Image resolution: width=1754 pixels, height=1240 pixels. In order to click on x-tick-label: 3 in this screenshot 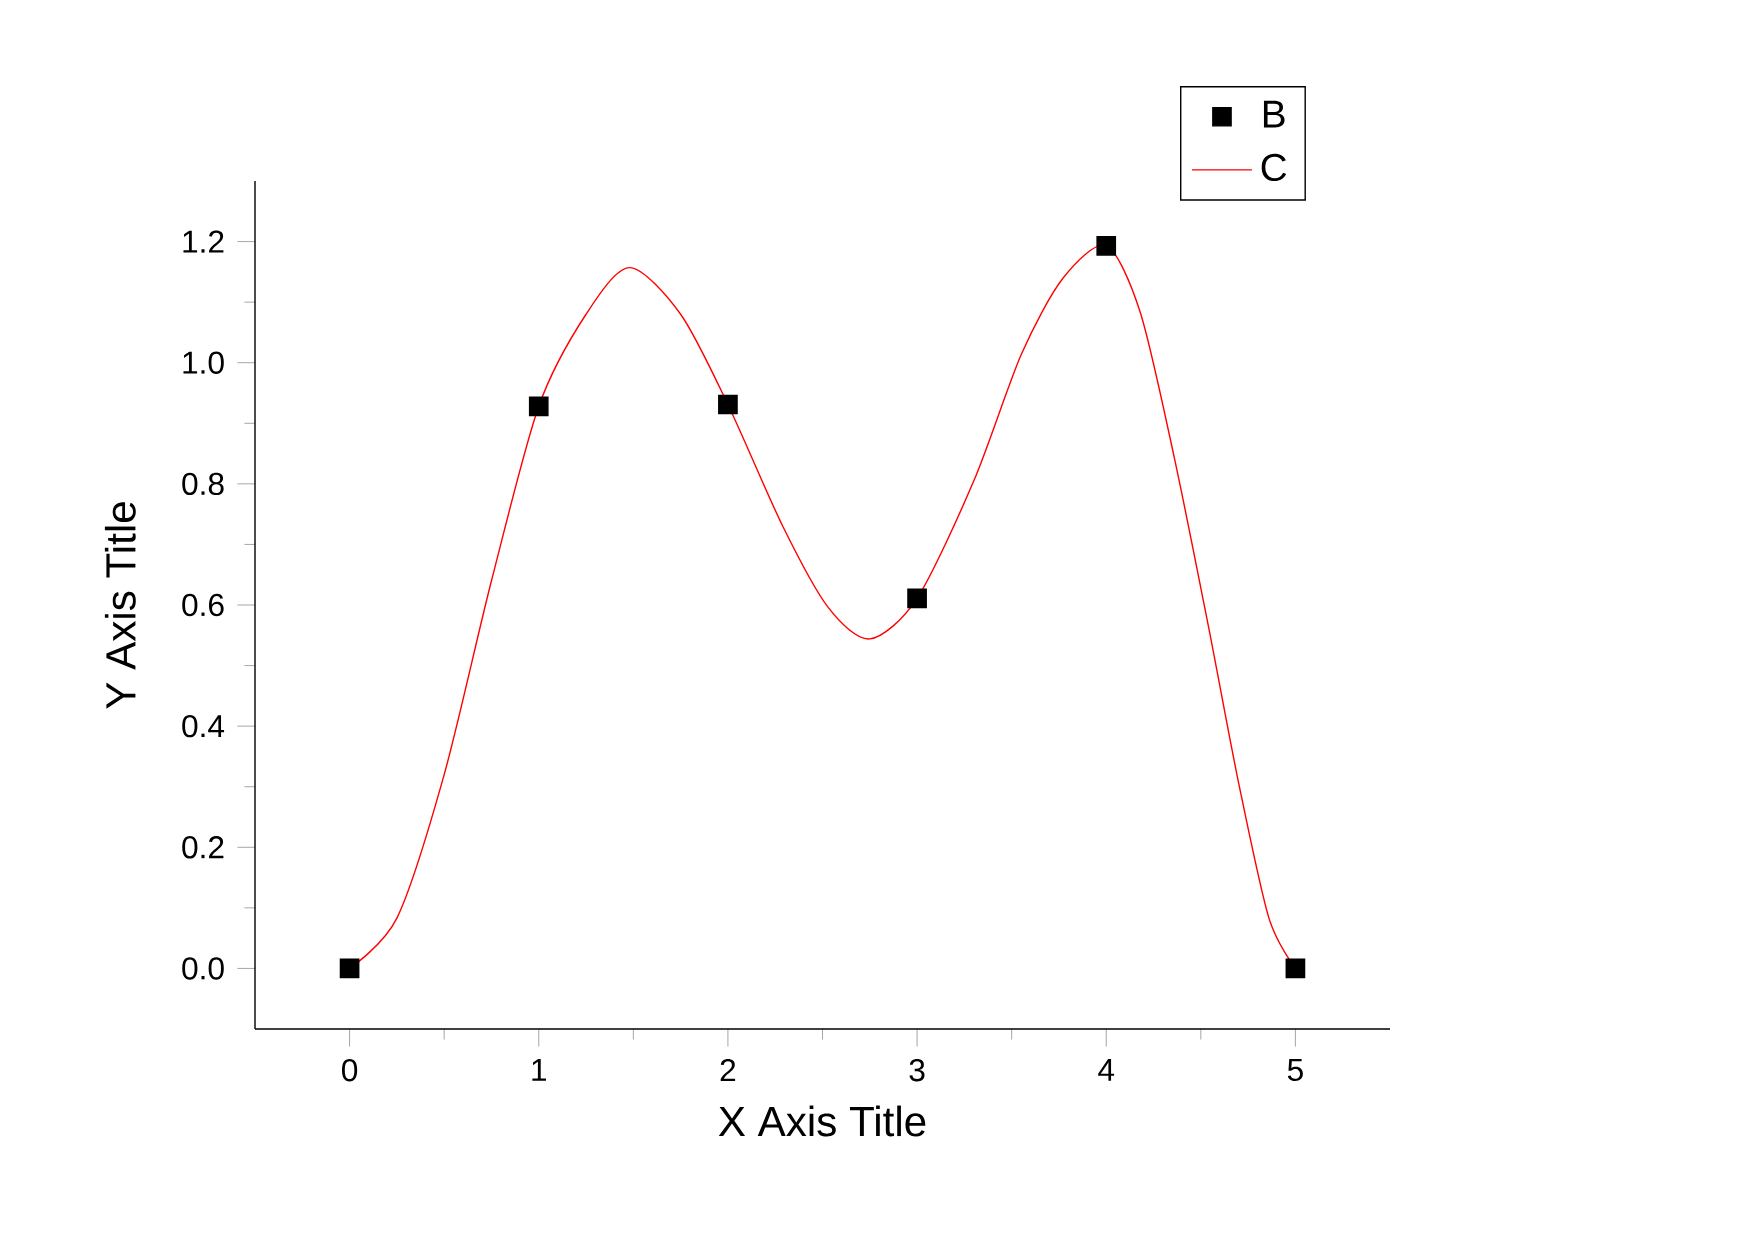, I will do `click(917, 1070)`.